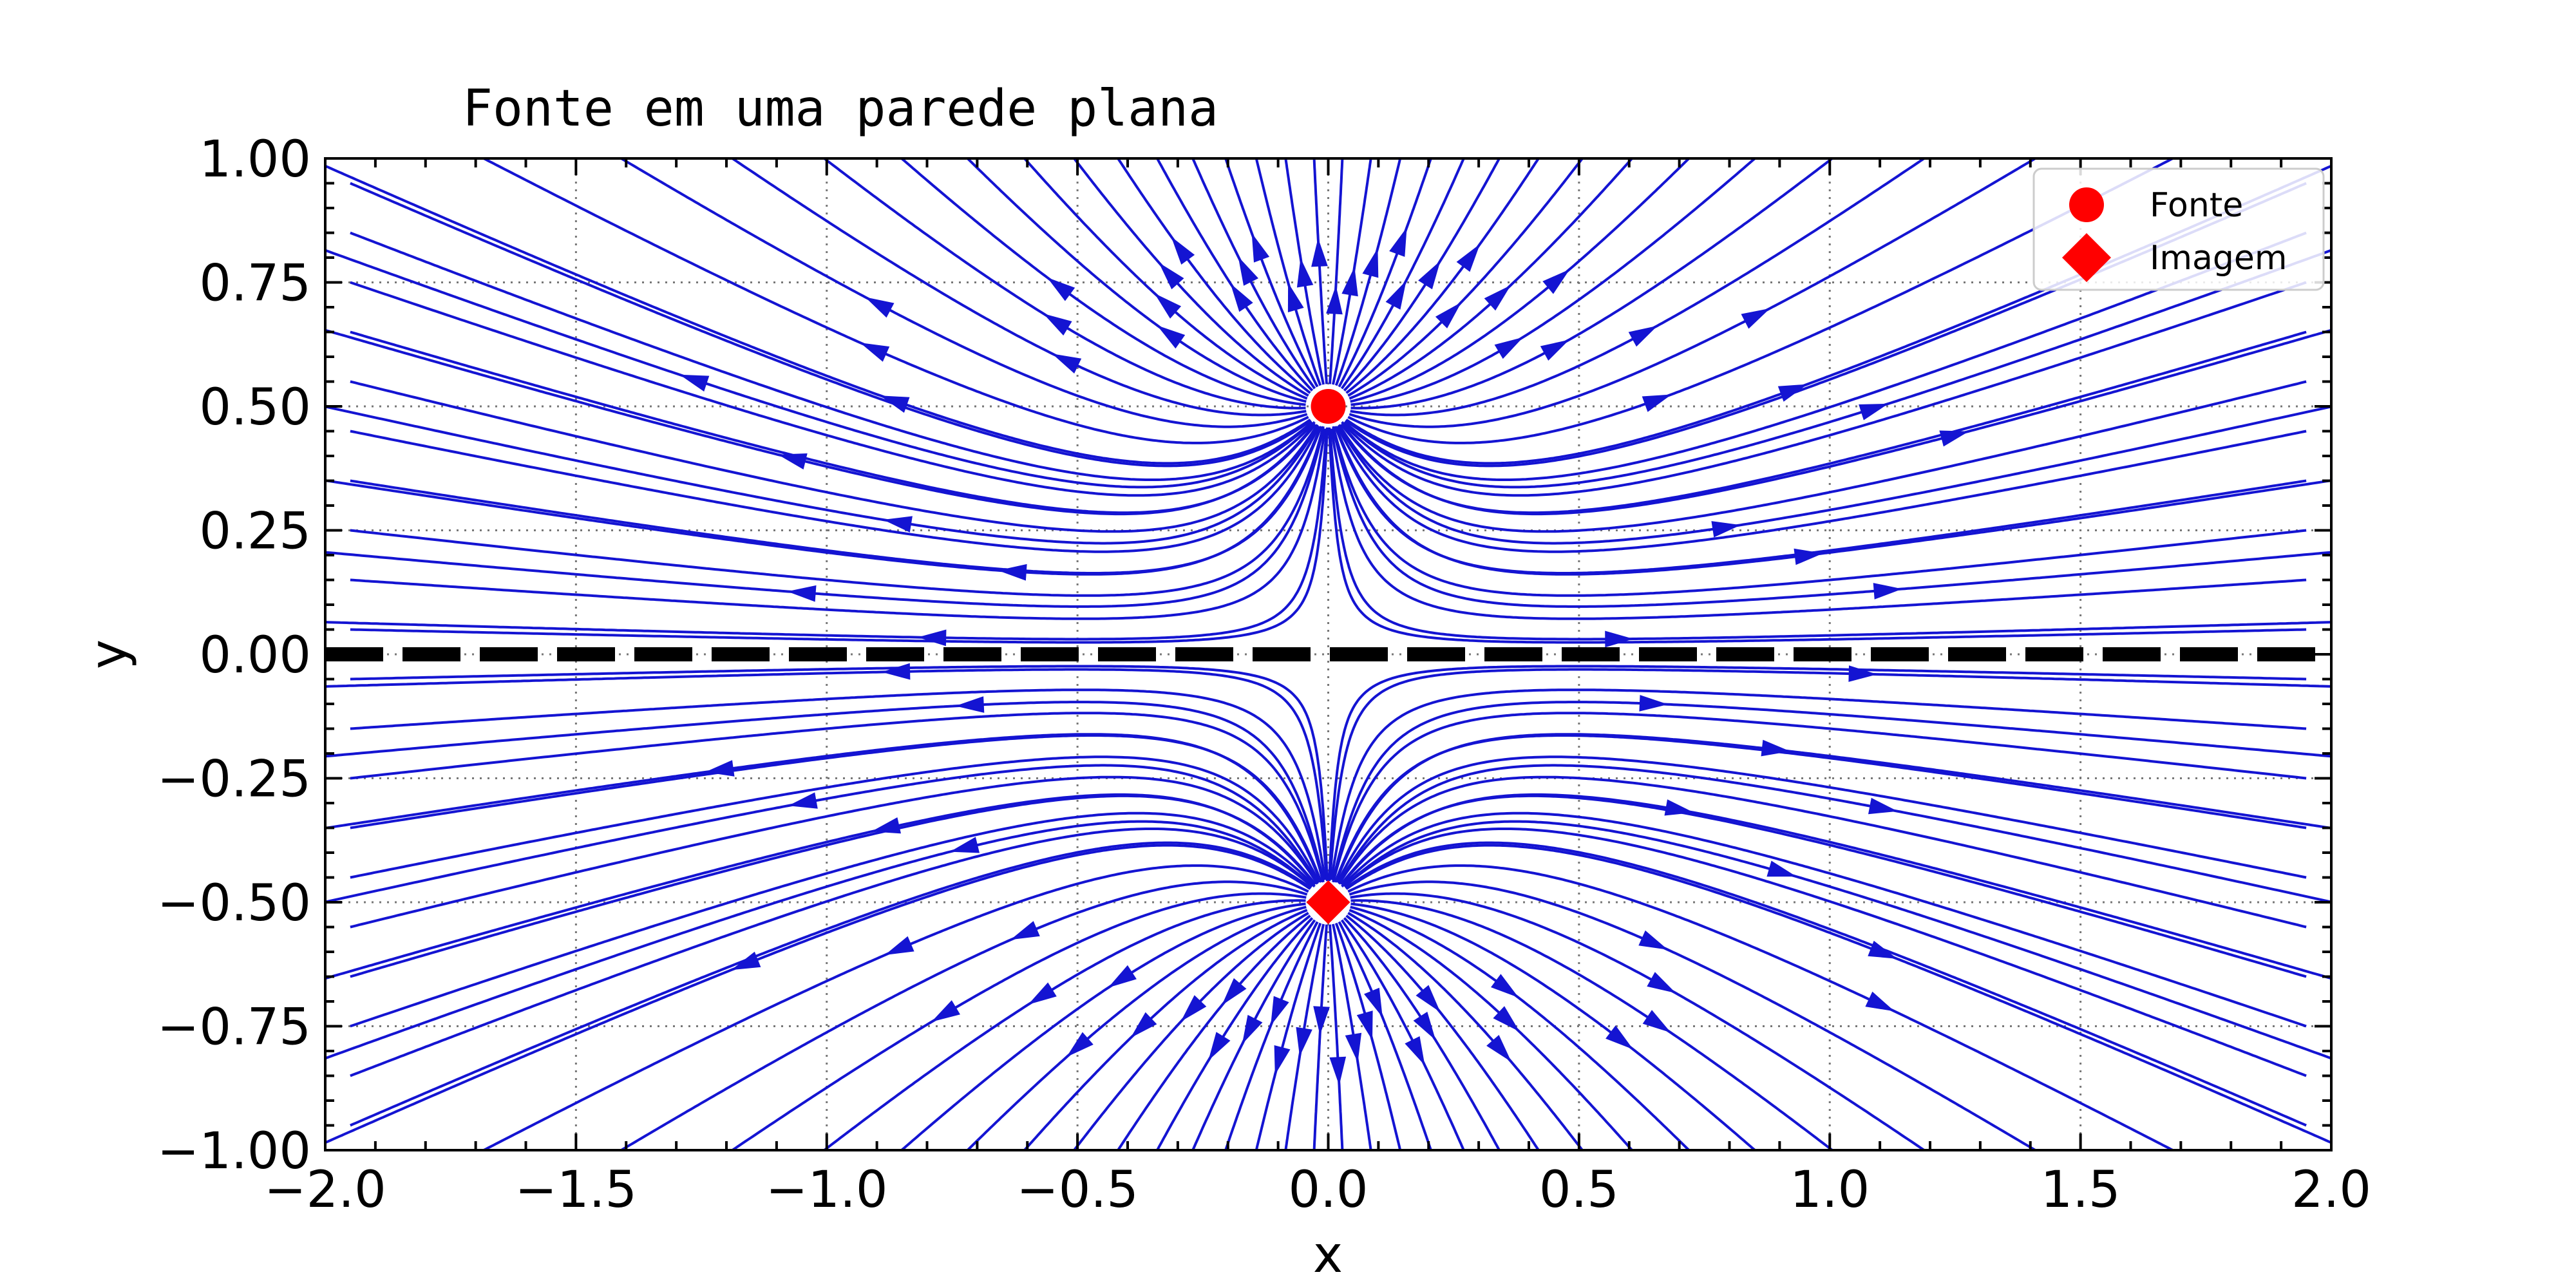  I want to click on x-tick-label: −0.5, so click(1077, 1190).